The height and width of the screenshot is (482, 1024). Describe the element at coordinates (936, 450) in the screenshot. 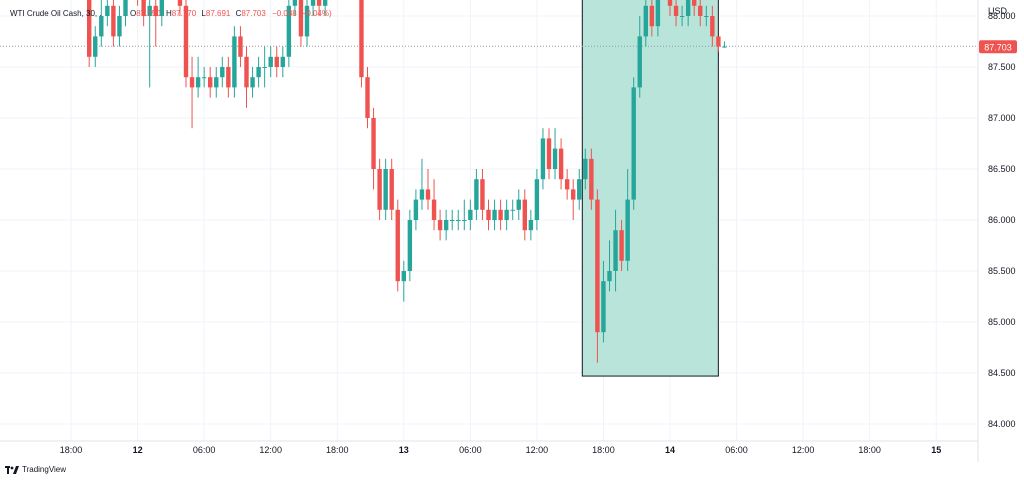

I see `x-tick-label: 15` at that location.